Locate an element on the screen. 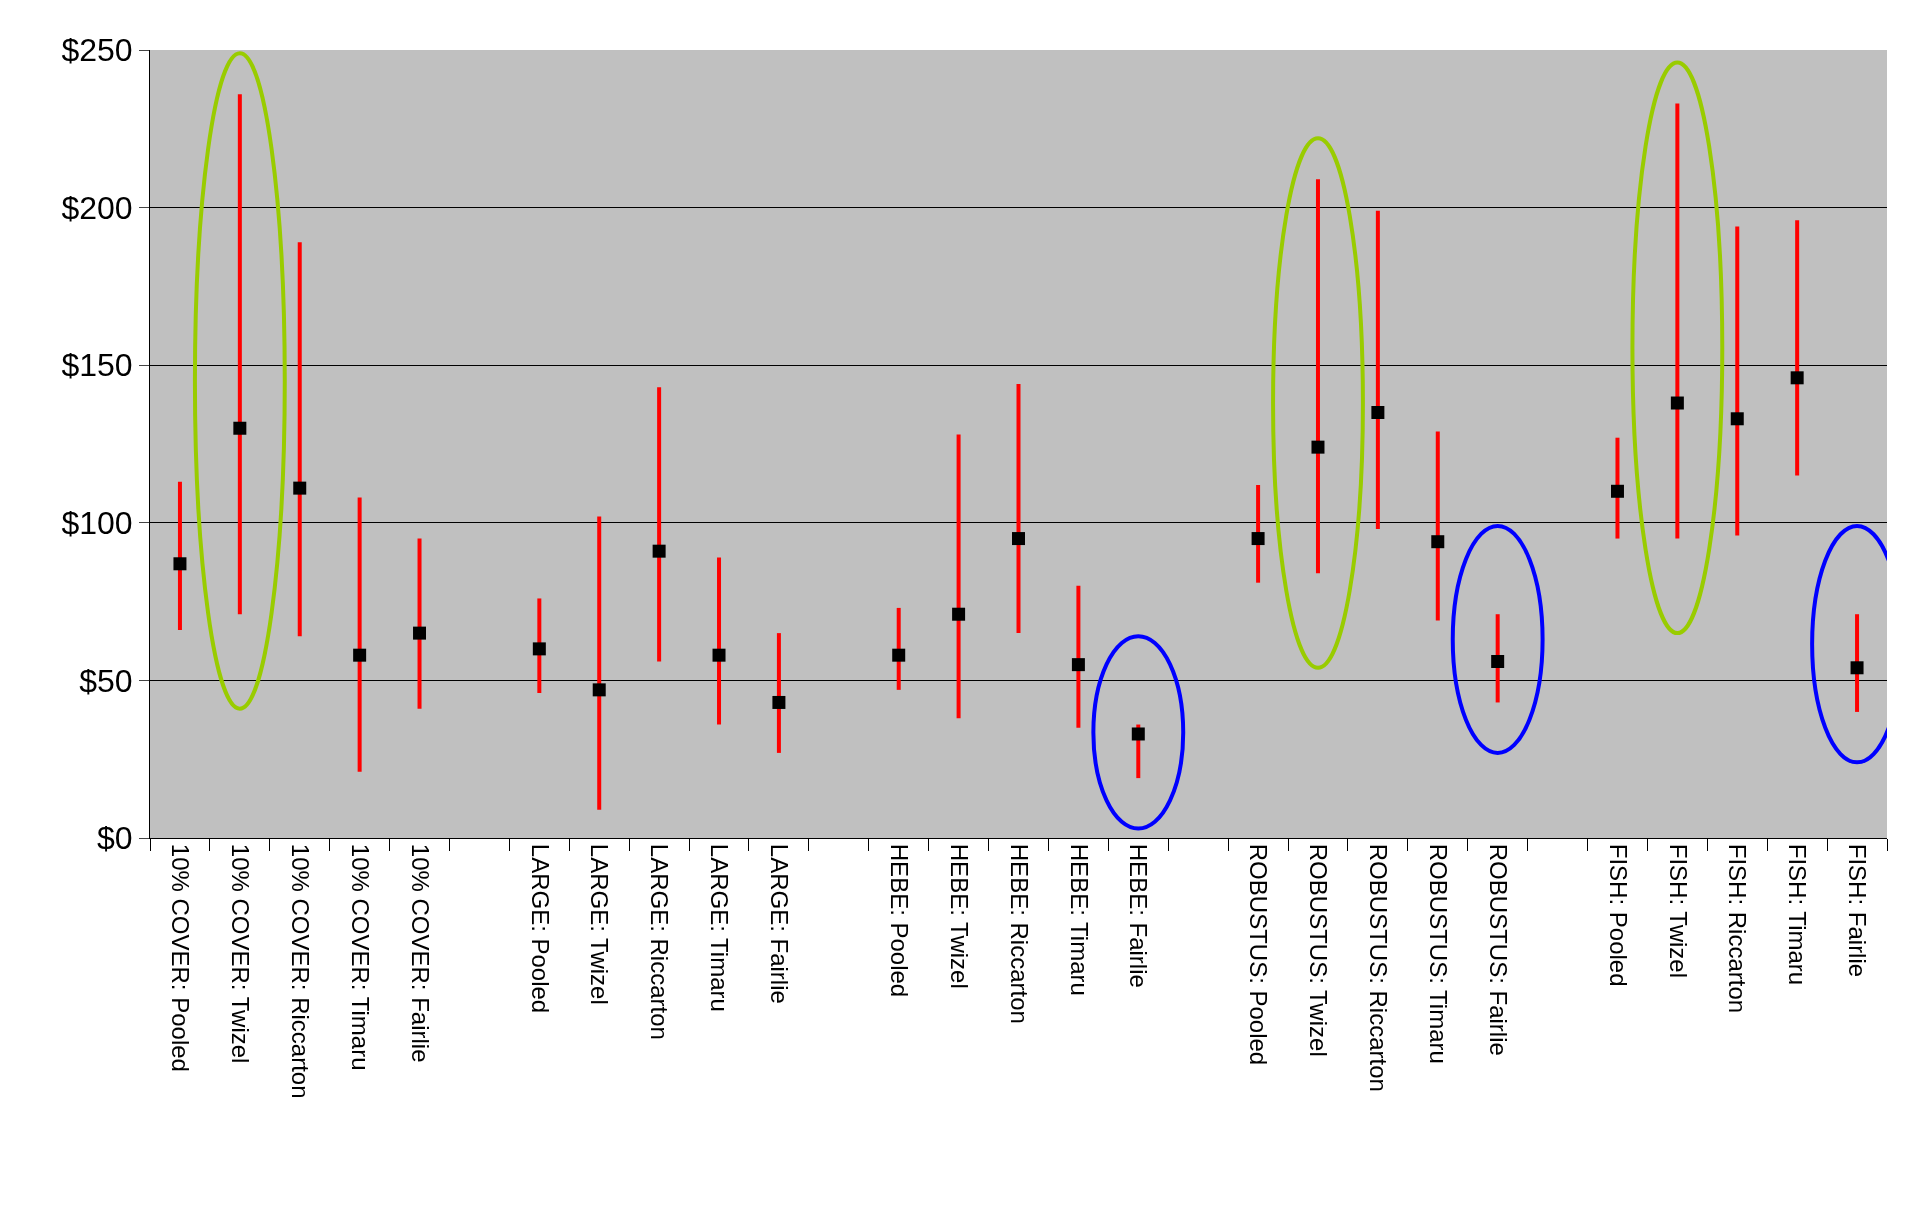  x-tick-label: HEBE: Timaru is located at coordinates (1079, 919).